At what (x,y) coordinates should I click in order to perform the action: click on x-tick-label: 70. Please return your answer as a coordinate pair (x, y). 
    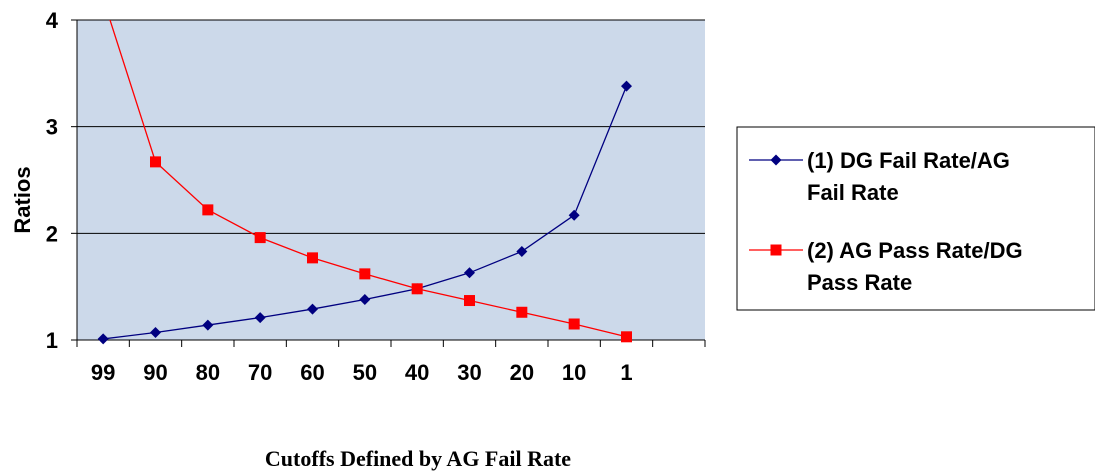
    Looking at the image, I should click on (260, 372).